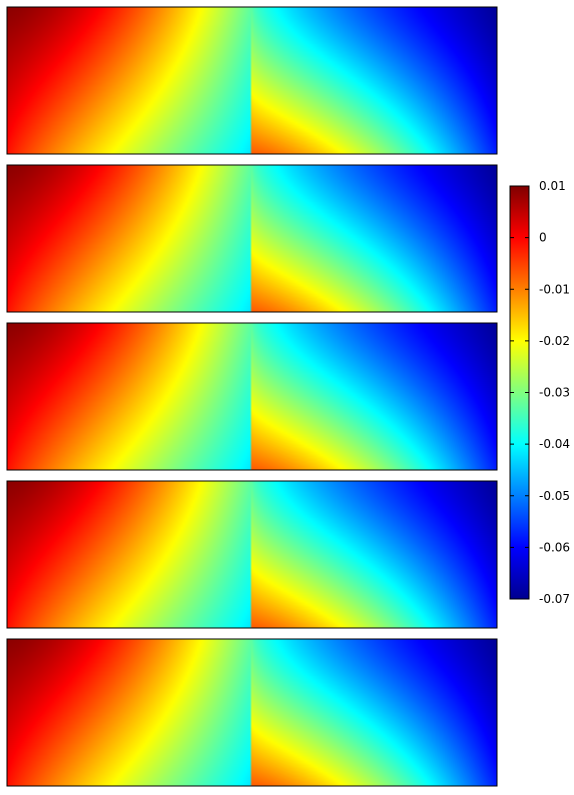 The height and width of the screenshot is (795, 574). Describe the element at coordinates (554, 341) in the screenshot. I see `colorbar-tick-label: -0.02` at that location.